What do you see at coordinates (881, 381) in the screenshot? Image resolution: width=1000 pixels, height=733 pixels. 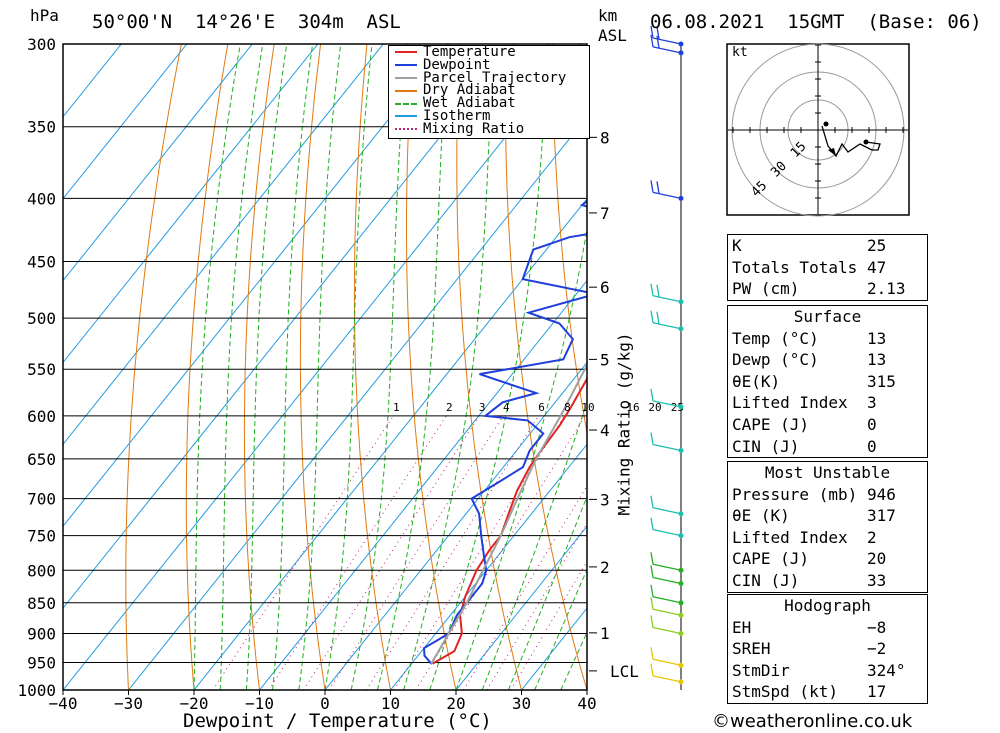 I see `surface-thetae-value: 315` at bounding box center [881, 381].